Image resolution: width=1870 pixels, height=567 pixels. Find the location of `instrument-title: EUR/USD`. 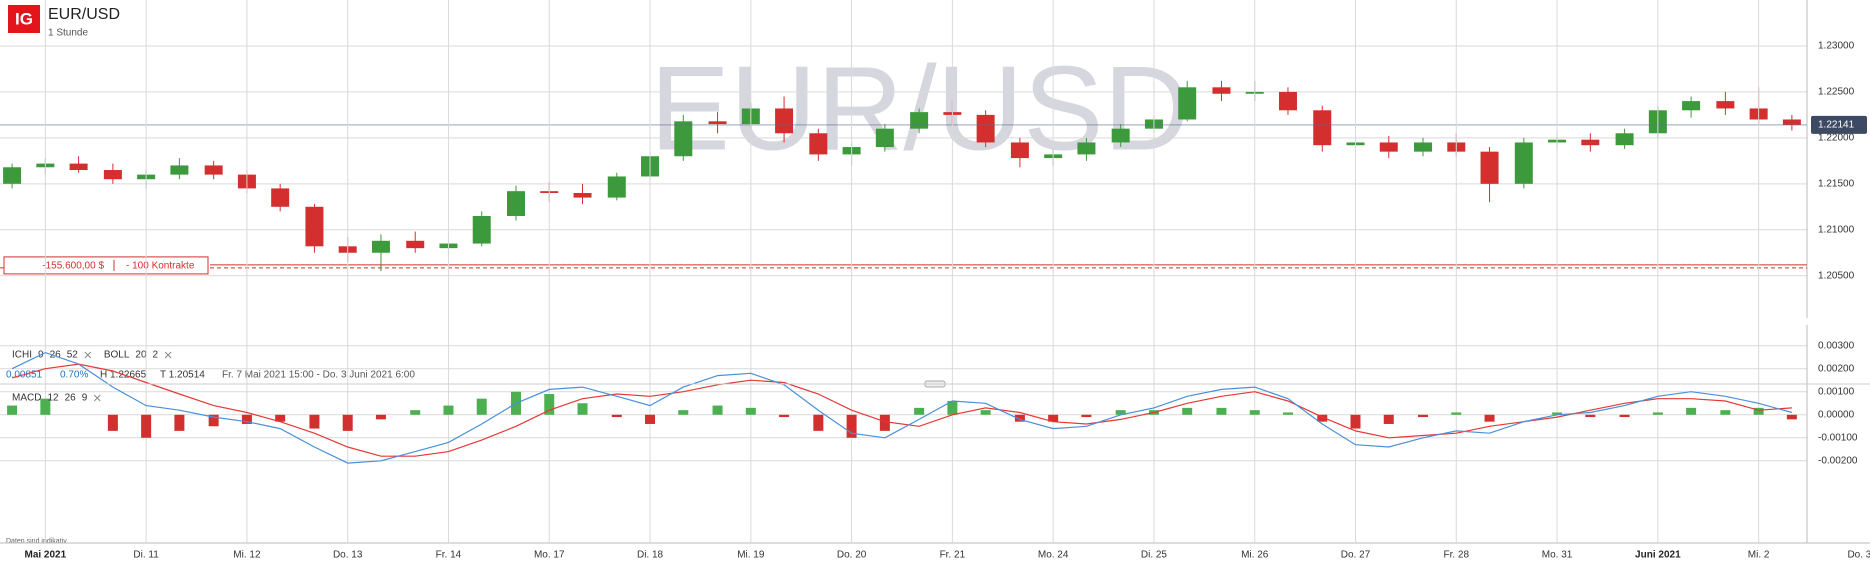

instrument-title: EUR/USD is located at coordinates (84, 14).